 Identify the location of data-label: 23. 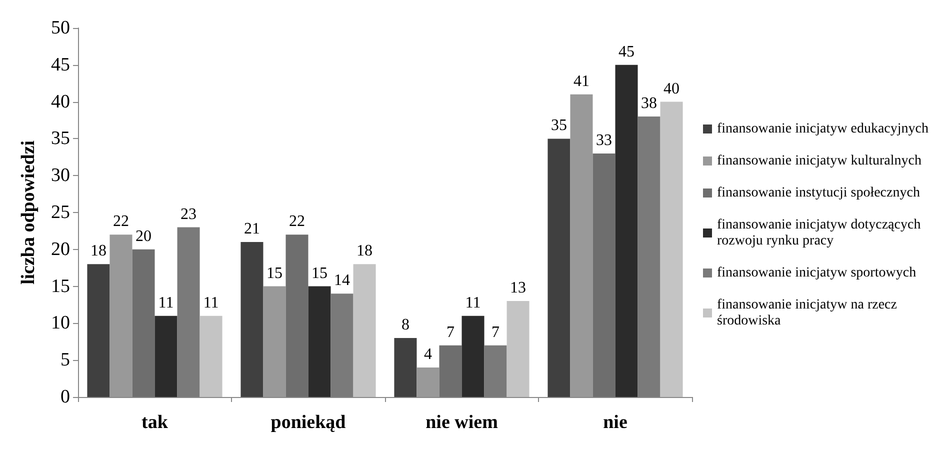
(188, 214).